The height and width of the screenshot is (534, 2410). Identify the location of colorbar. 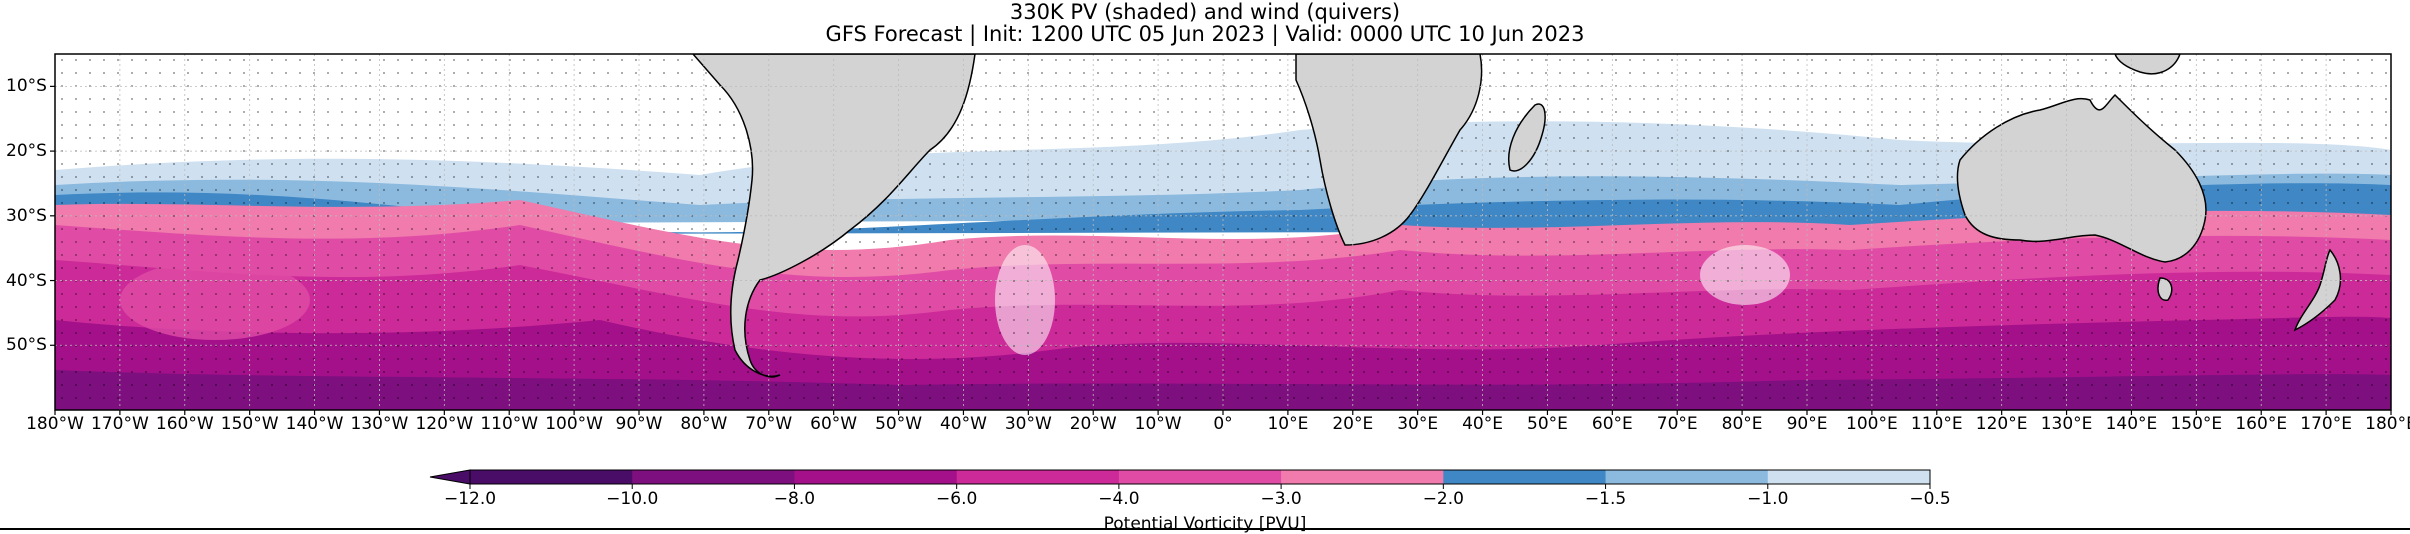
(1180, 479).